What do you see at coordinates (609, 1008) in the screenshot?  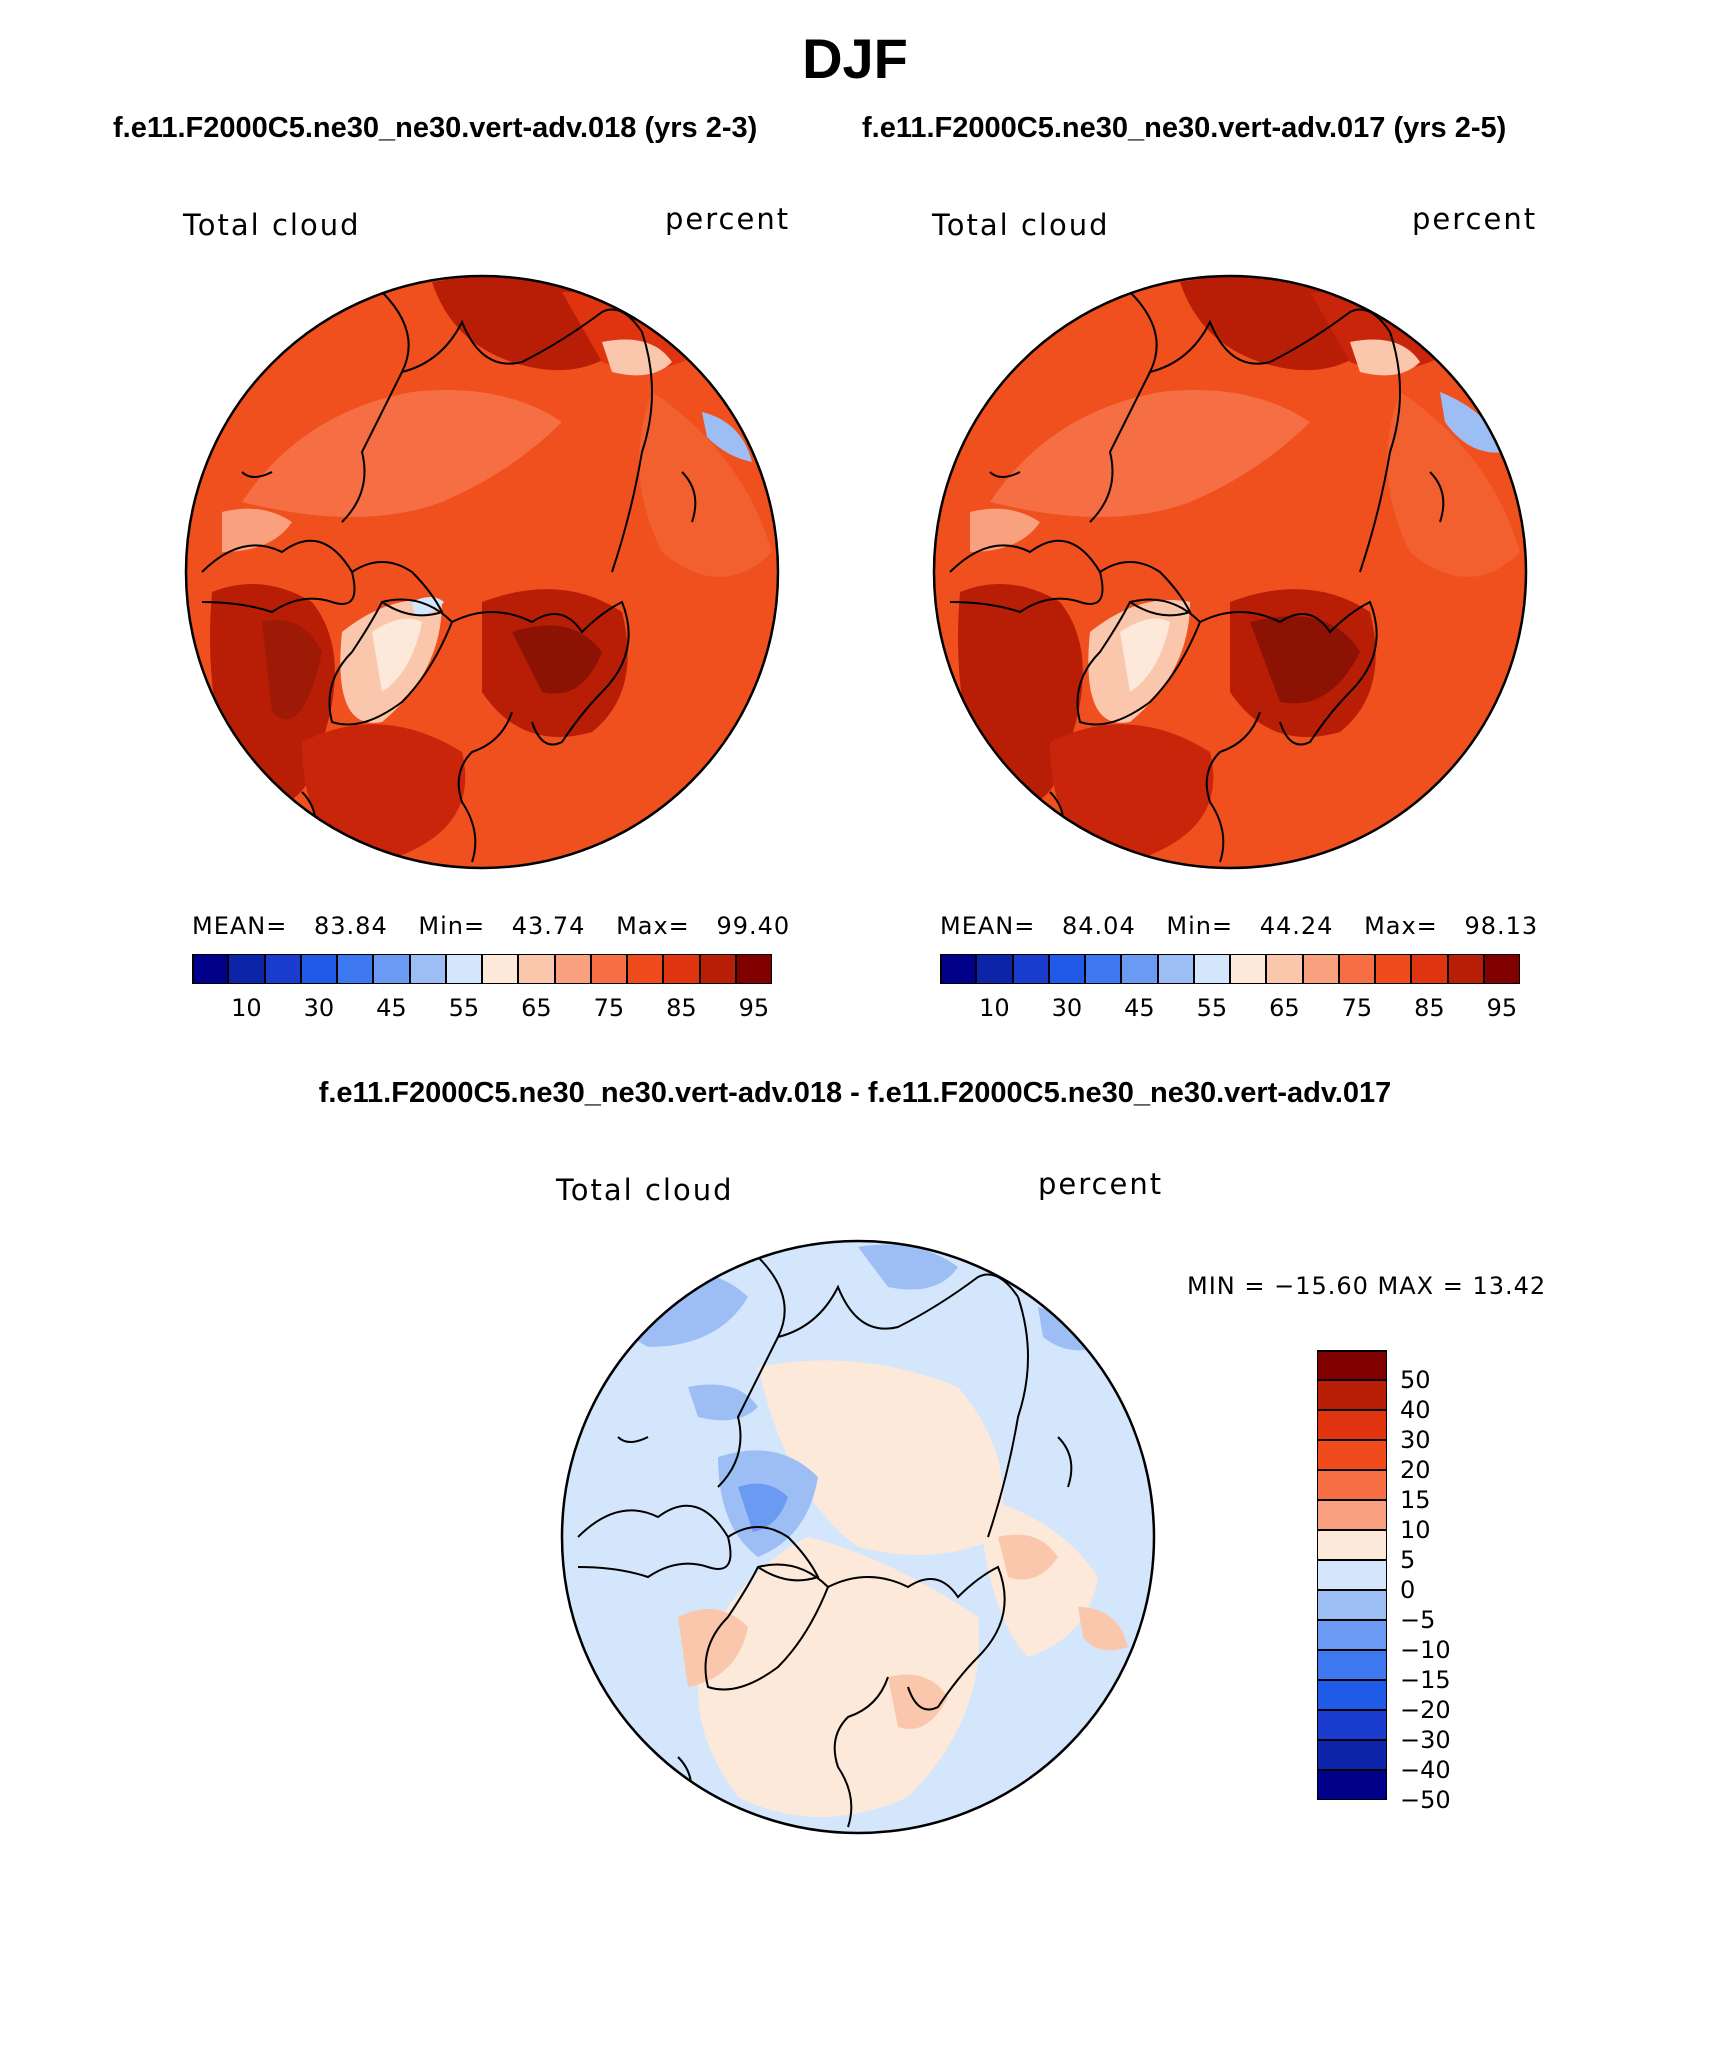 I see `panel1-colorbar-tick-label: 75` at bounding box center [609, 1008].